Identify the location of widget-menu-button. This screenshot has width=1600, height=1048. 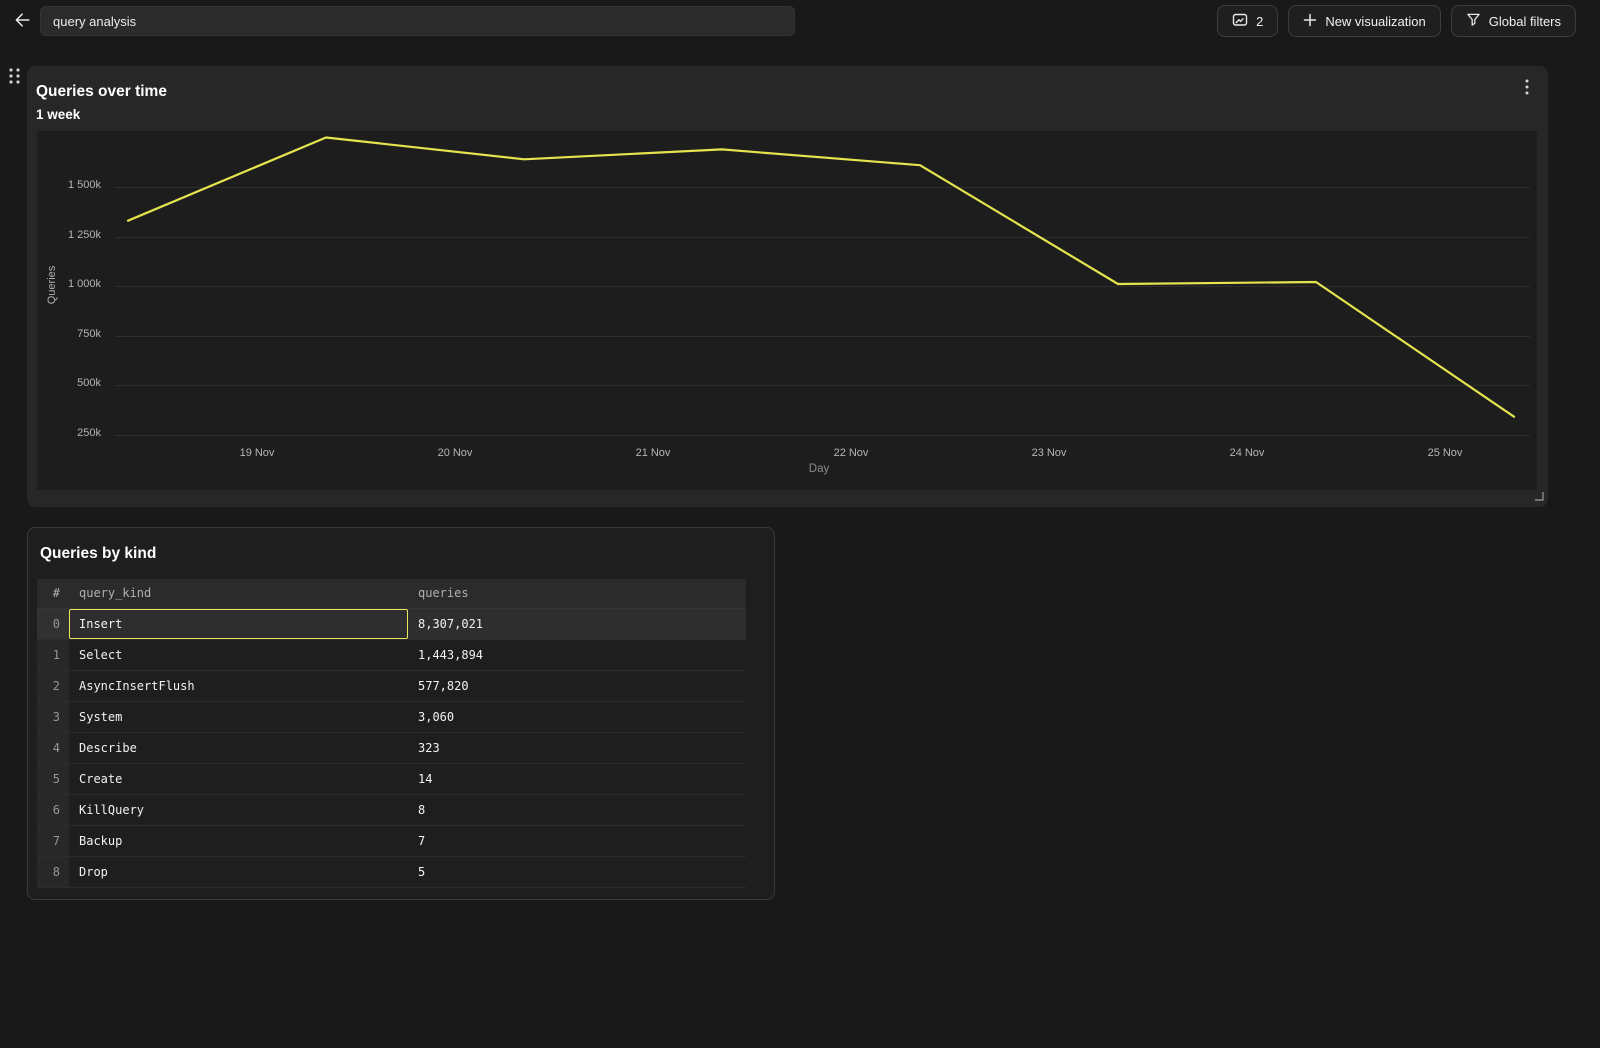
(1527, 88).